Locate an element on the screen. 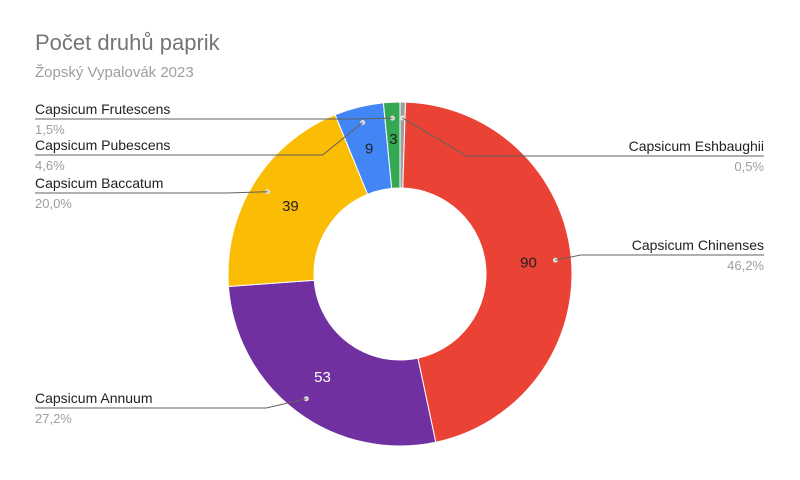  callout-percent-capsicum-pubescens: 4,6% is located at coordinates (50, 165).